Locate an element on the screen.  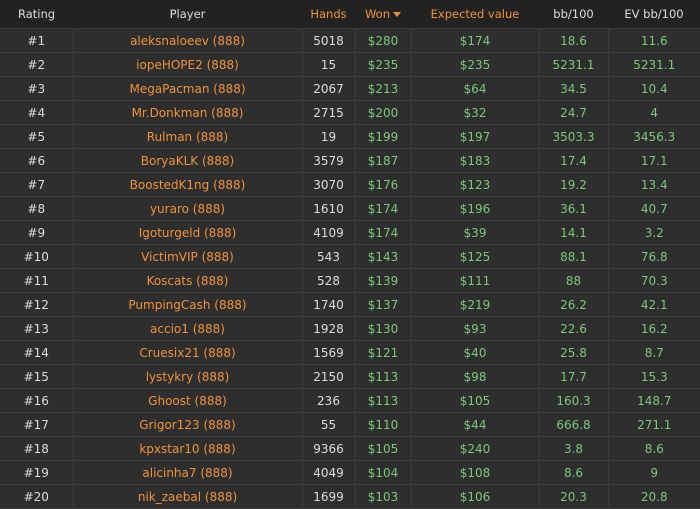
player-link: Igoturgeld (888) is located at coordinates (188, 232).